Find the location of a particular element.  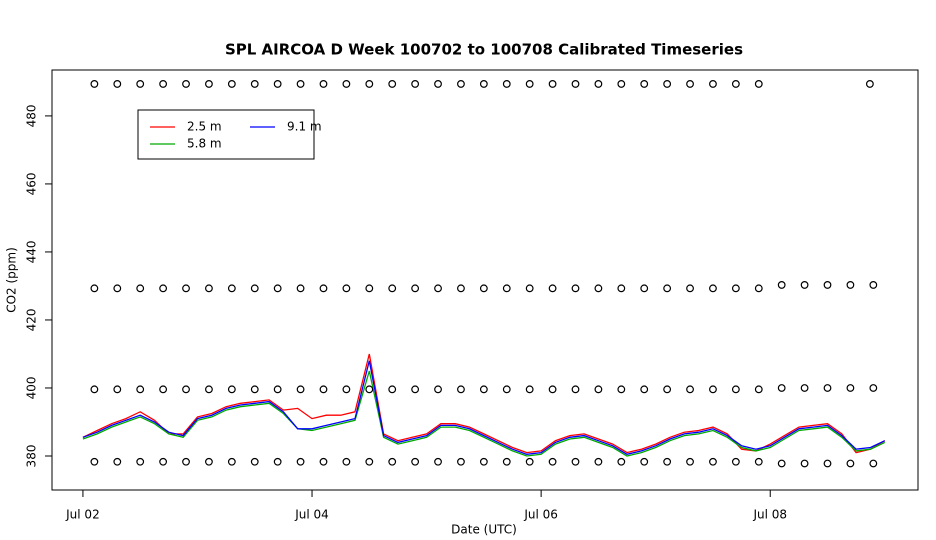

legend-box is located at coordinates (226, 134).